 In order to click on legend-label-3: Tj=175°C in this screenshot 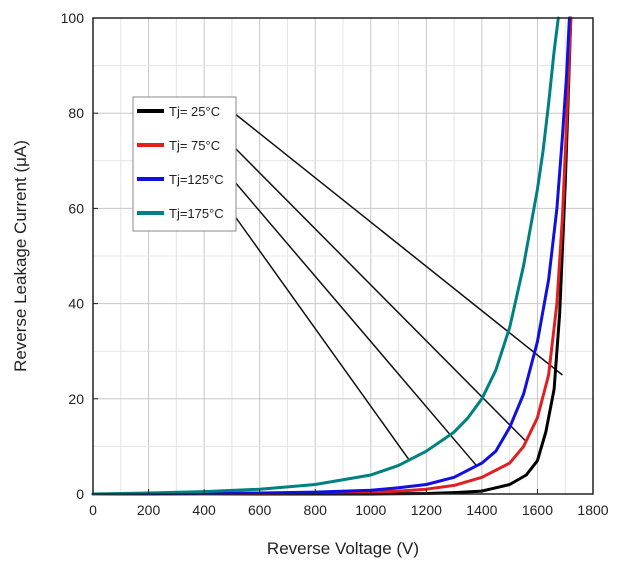, I will do `click(196, 213)`.